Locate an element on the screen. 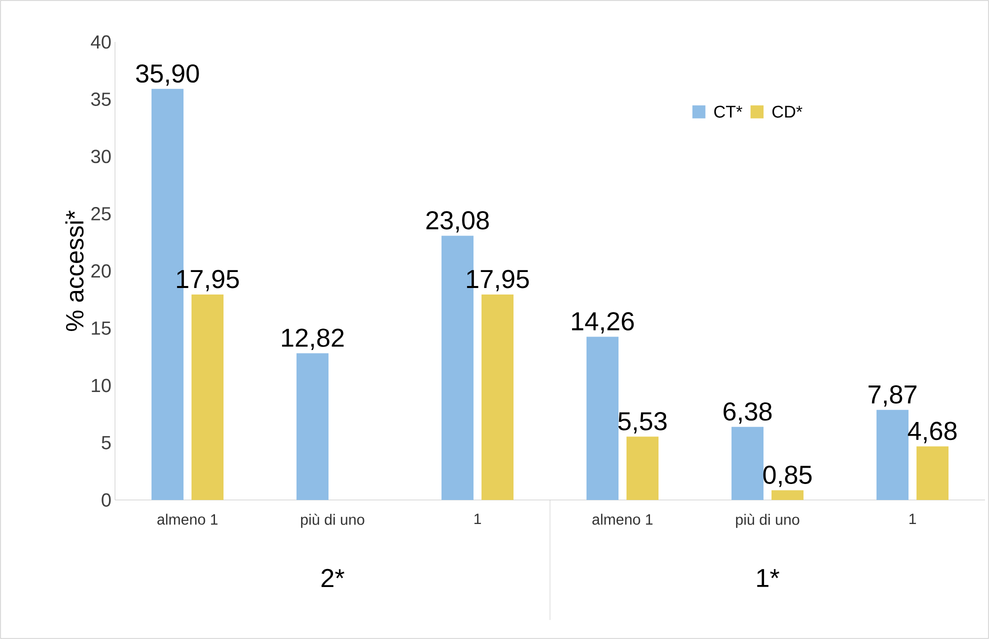 The width and height of the screenshot is (989, 639). text: 2* is located at coordinates (333, 578).